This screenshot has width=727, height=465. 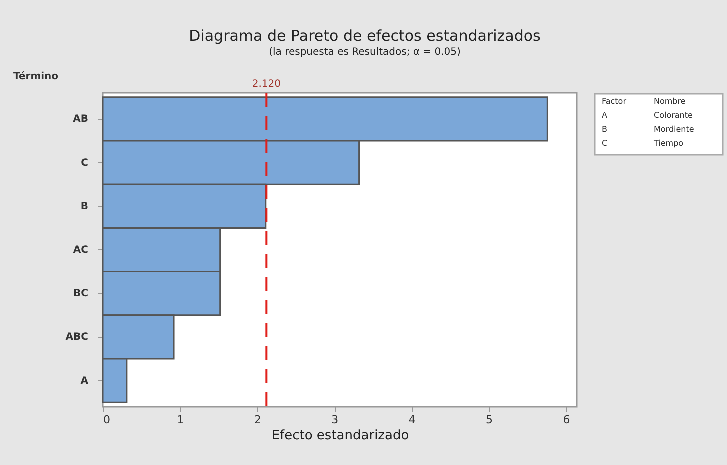 What do you see at coordinates (670, 101) in the screenshot?
I see `text: Nombre` at bounding box center [670, 101].